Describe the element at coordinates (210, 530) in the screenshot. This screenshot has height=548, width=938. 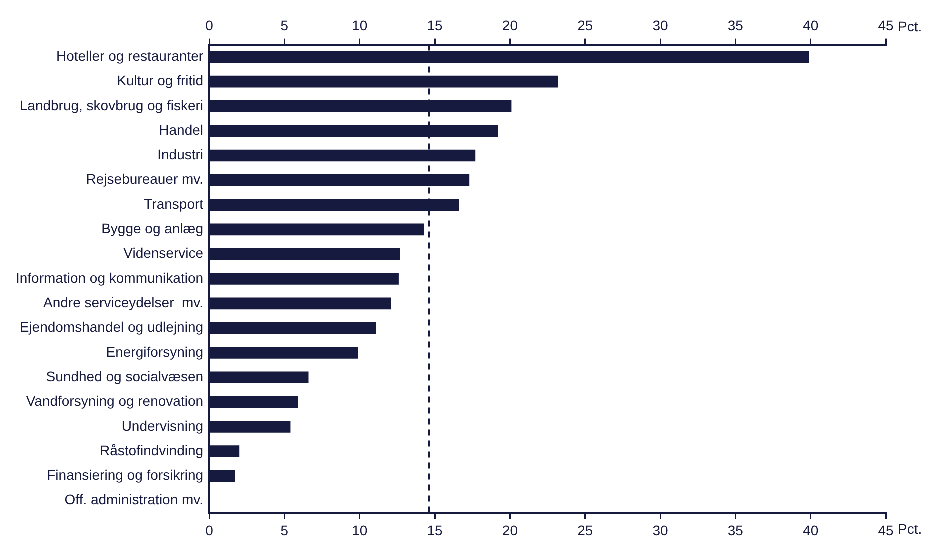
I see `x2-tick-label: 0` at that location.